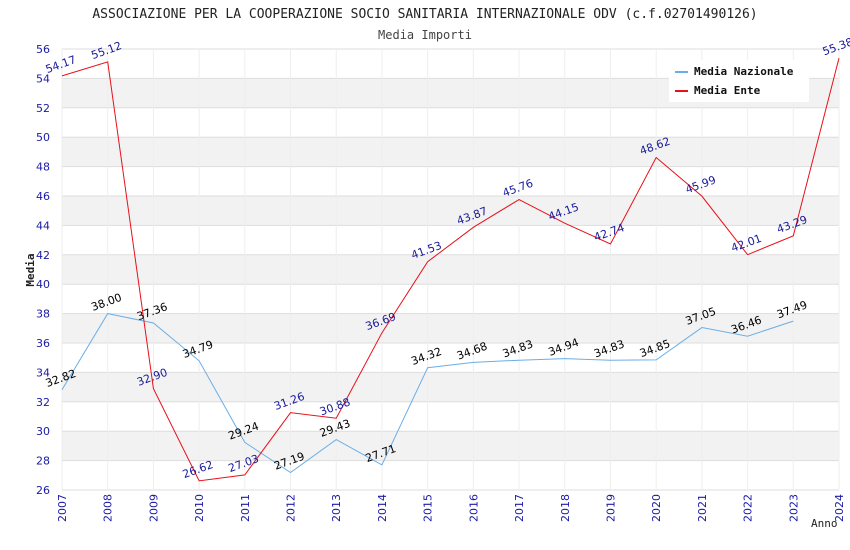 The height and width of the screenshot is (550, 850). What do you see at coordinates (43, 108) in the screenshot?
I see `y-tick-label: 52` at bounding box center [43, 108].